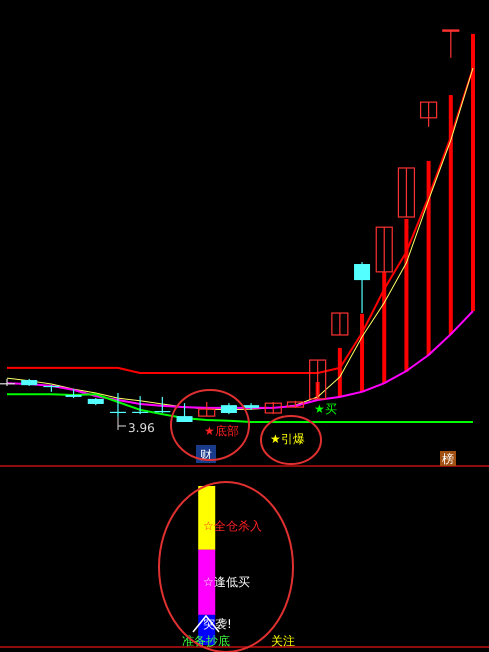 The height and width of the screenshot is (652, 489). I want to click on text: ★底部, so click(221, 431).